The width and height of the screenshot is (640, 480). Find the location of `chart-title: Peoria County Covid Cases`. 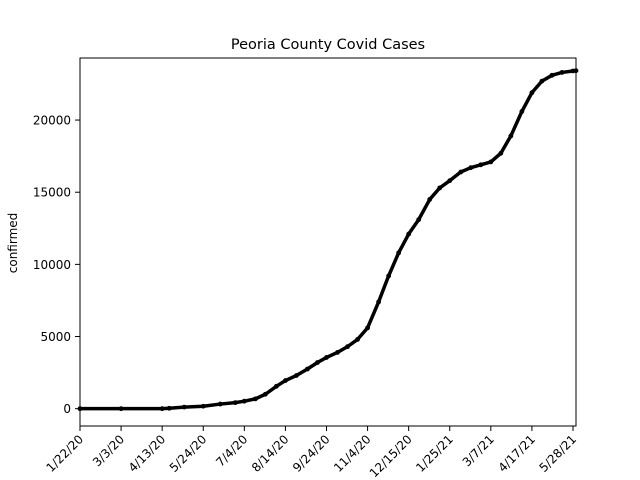

chart-title: Peoria County Covid Cases is located at coordinates (328, 45).